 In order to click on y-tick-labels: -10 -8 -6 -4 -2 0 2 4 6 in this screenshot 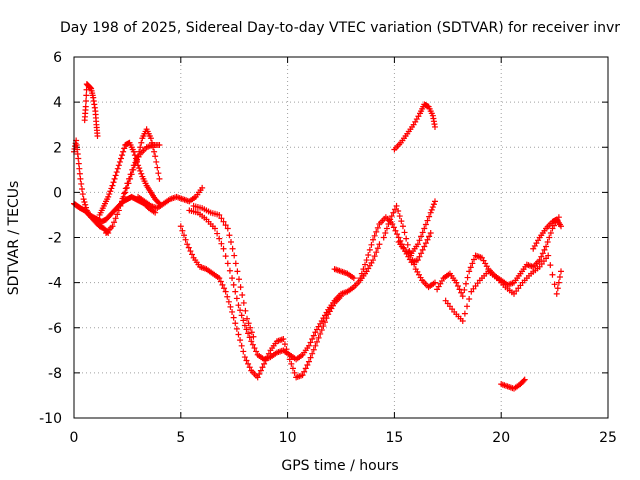, I will do `click(50, 238)`.